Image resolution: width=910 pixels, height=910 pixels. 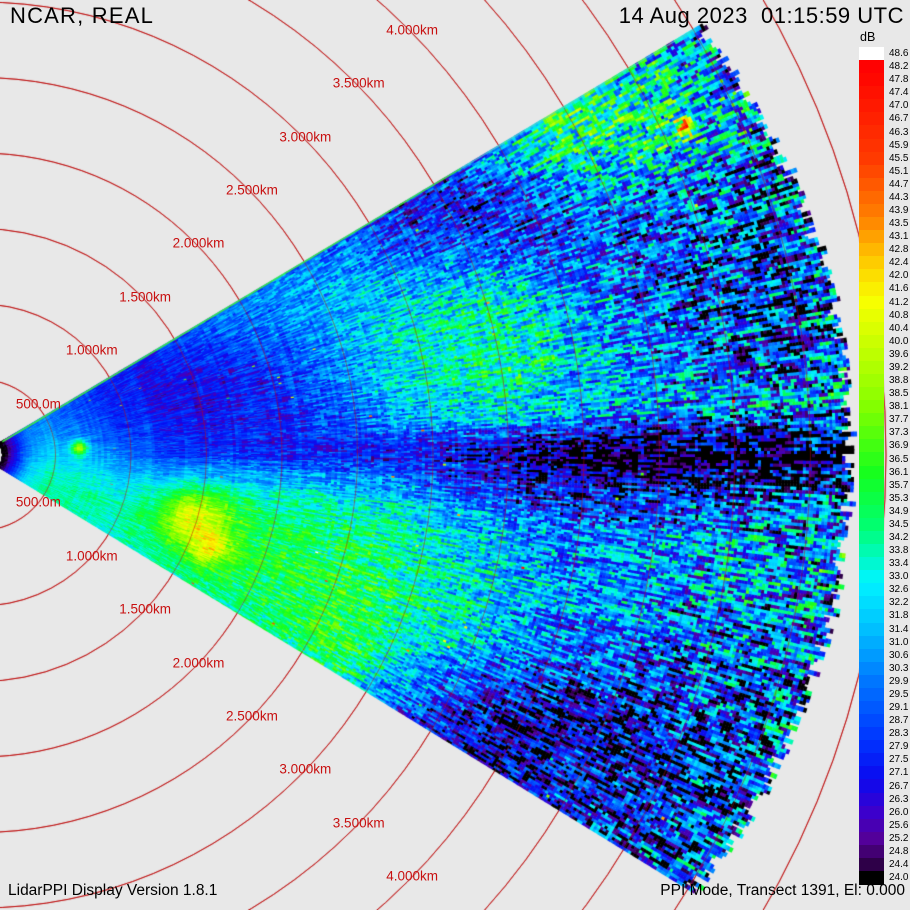 I want to click on range-ring-label-lower: 1.000km, so click(x=91, y=556).